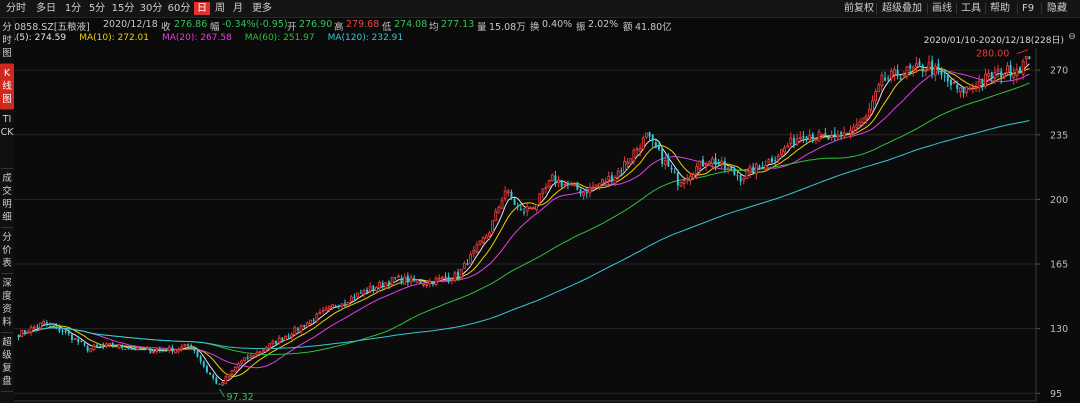 Image resolution: width=1080 pixels, height=403 pixels. What do you see at coordinates (942, 8) in the screenshot?
I see `toolbar-right-button-2: 画线` at bounding box center [942, 8].